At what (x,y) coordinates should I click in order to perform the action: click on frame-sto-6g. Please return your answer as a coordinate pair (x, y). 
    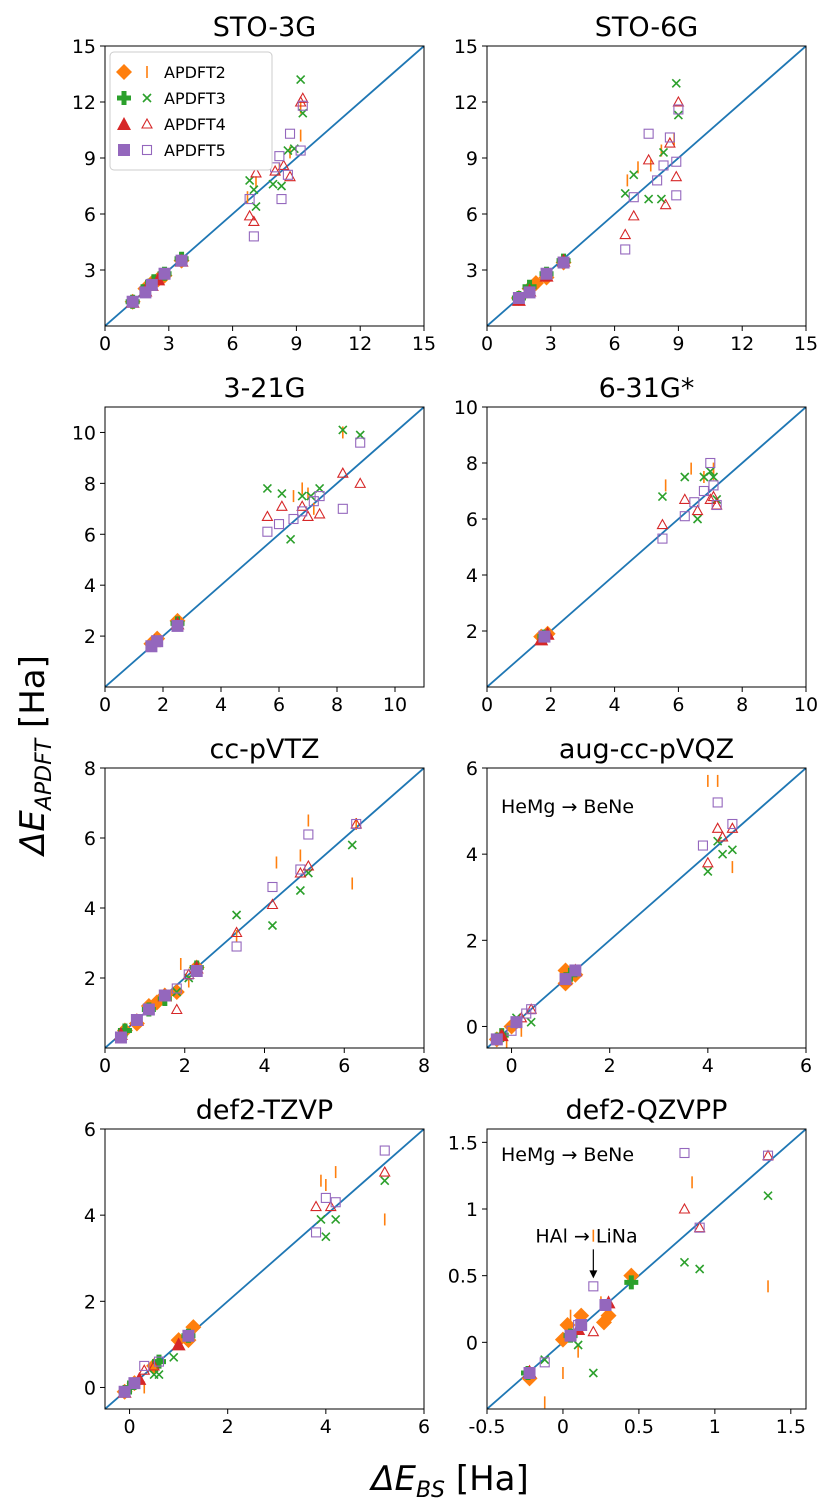
    Looking at the image, I should click on (646, 186).